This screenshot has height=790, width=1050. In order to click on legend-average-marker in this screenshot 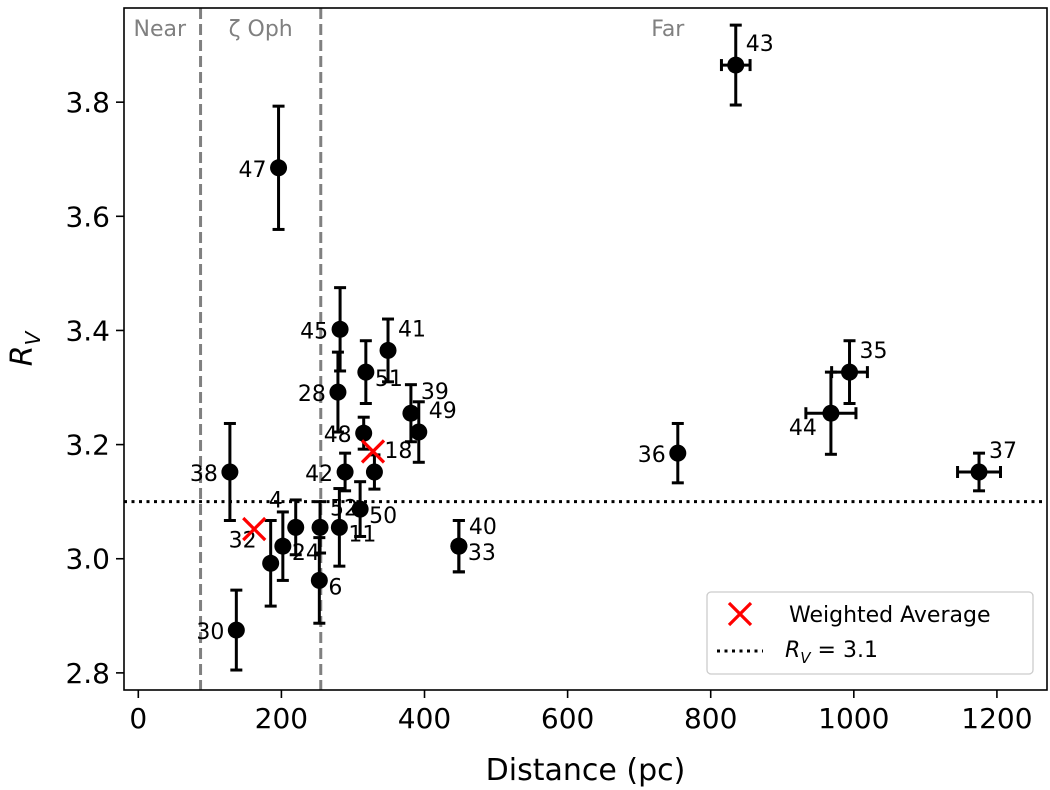, I will do `click(740, 614)`.